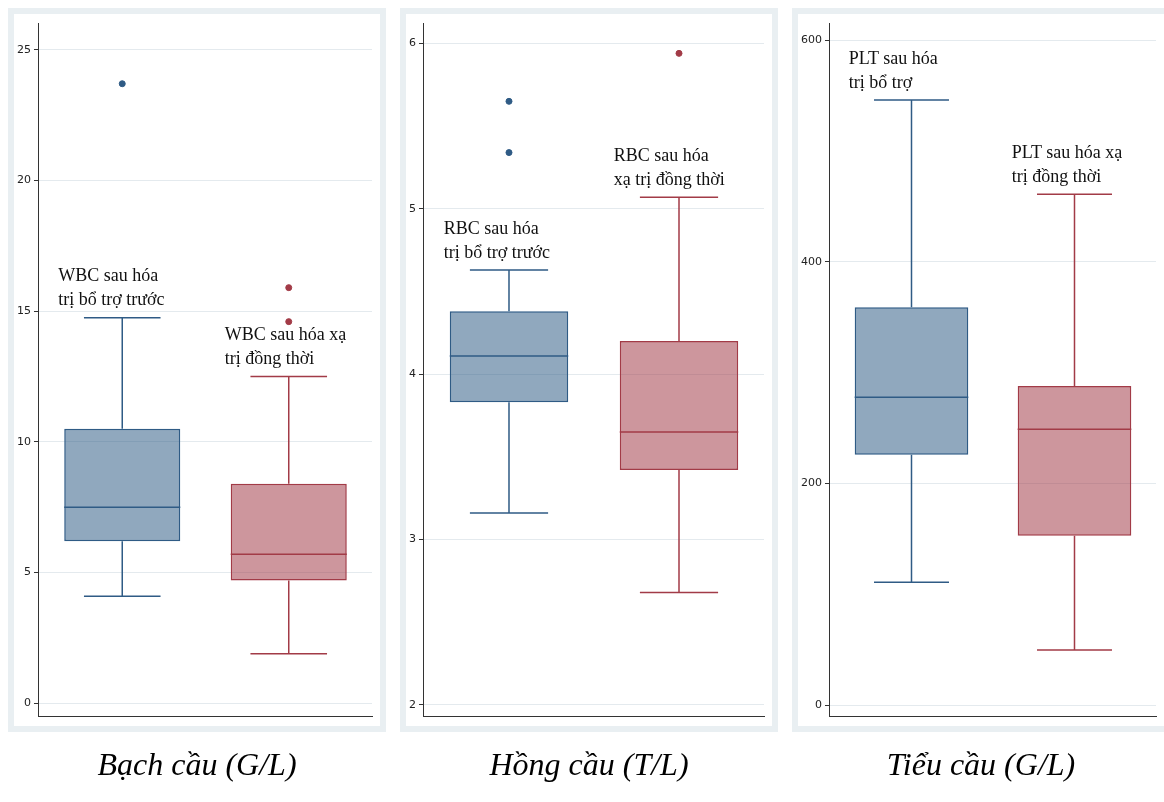  I want to click on y-tick-label: 10, so click(24, 441).